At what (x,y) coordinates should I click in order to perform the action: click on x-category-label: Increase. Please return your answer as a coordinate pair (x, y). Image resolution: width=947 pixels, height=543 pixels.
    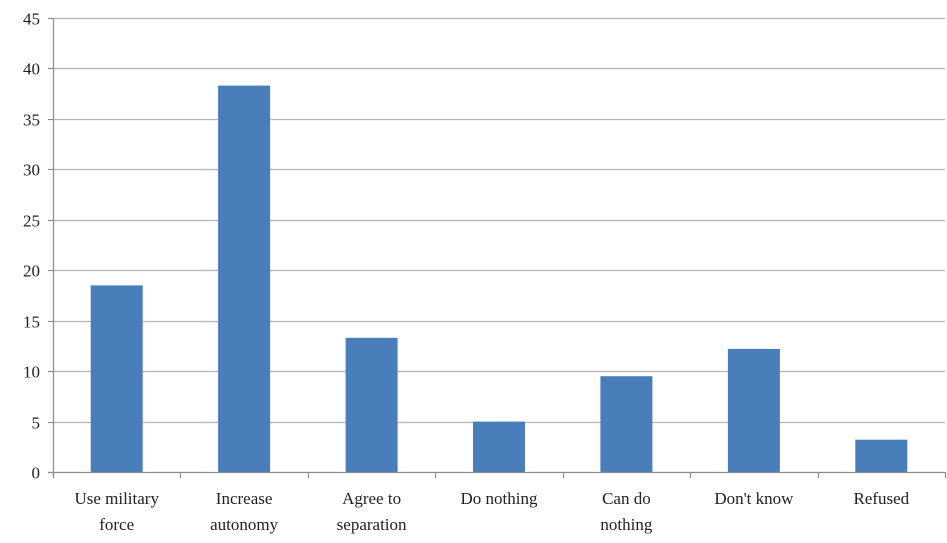
    Looking at the image, I should click on (244, 498).